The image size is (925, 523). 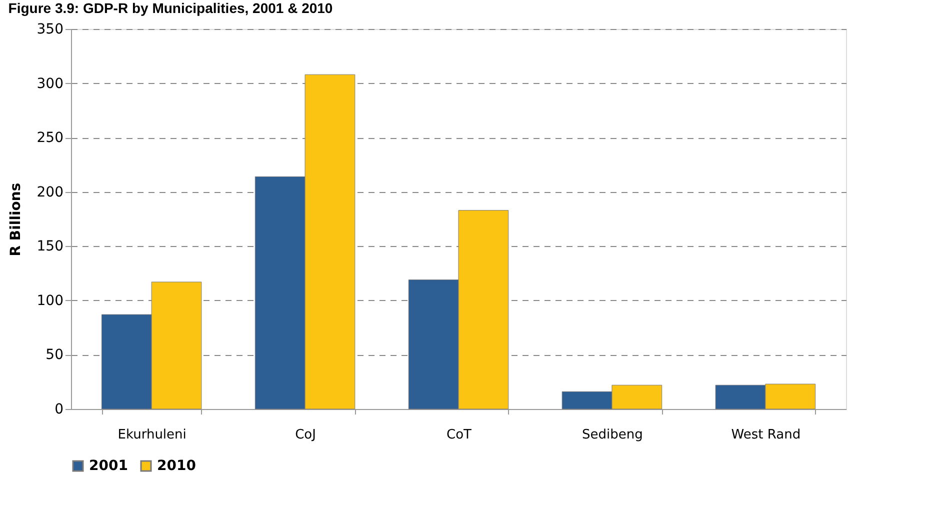 What do you see at coordinates (612, 435) in the screenshot?
I see `x-tick-label: Sedibeng` at bounding box center [612, 435].